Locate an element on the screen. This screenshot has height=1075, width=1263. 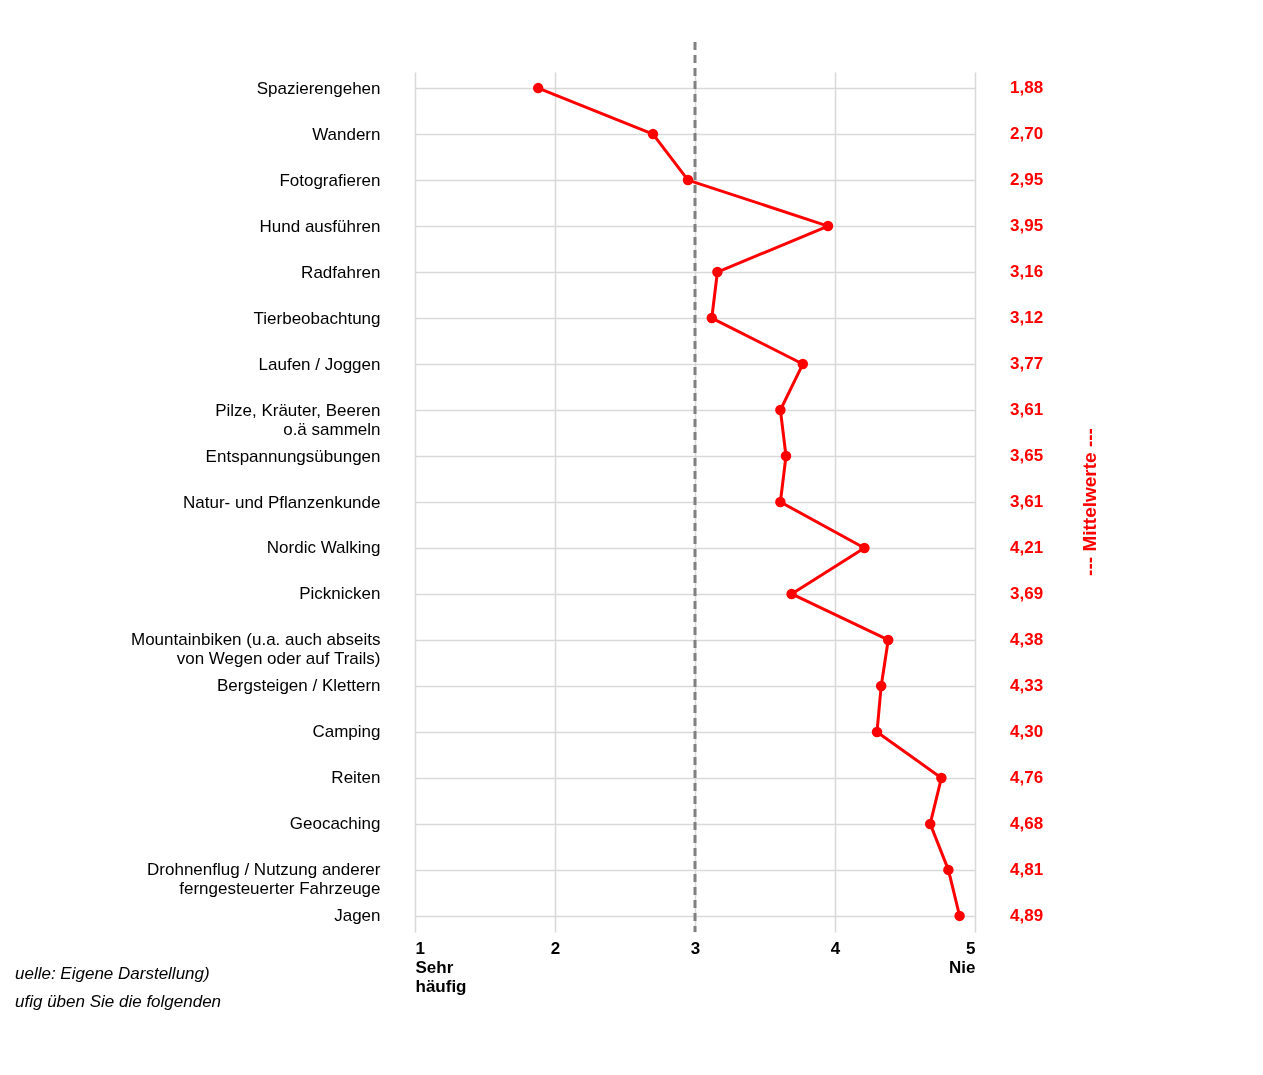
text: 4,38 is located at coordinates (1027, 639).